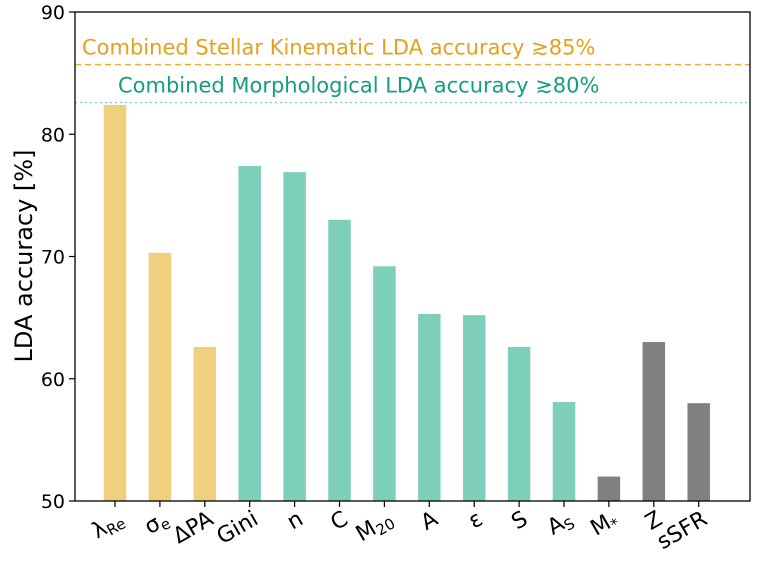 Image resolution: width=758 pixels, height=570 pixels. I want to click on x-tick-label-6: C, so click(340, 521).